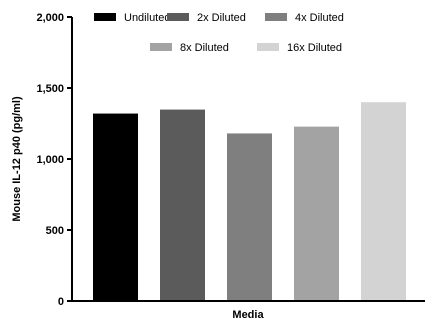  Describe the element at coordinates (50, 18) in the screenshot. I see `y-tick-label: 2,000` at that location.